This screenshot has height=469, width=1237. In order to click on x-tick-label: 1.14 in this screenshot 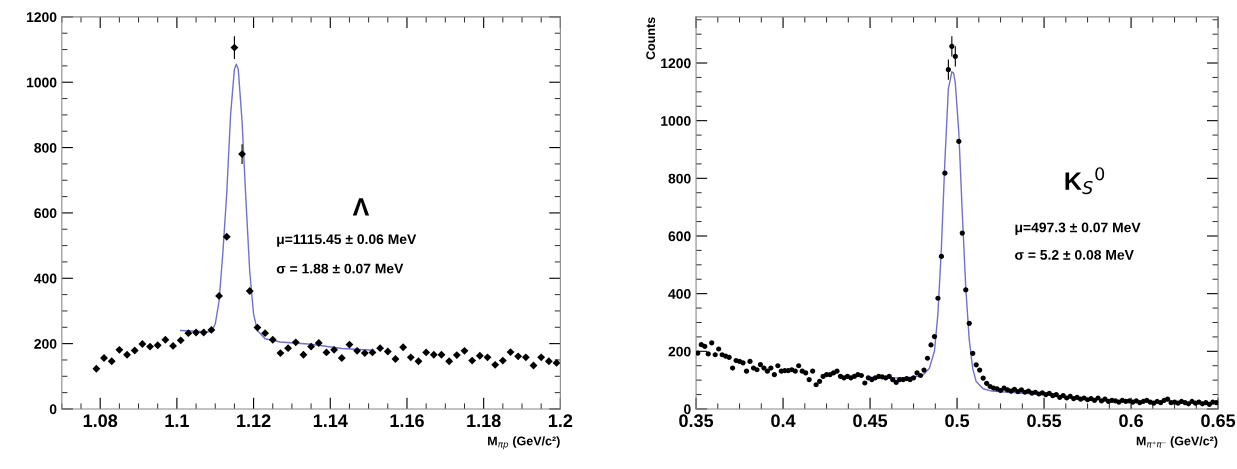, I will do `click(330, 420)`.